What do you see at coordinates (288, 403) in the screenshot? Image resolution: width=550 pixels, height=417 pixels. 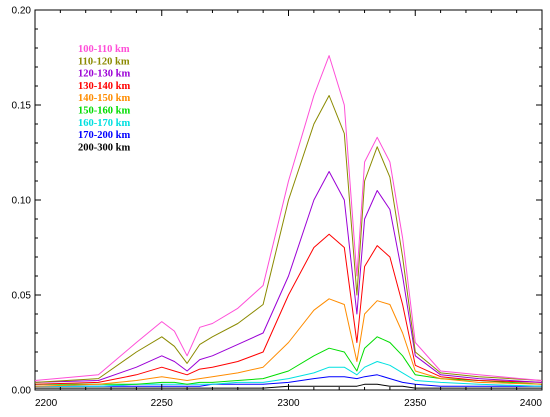 I see `x-tick-label-2: 2300` at bounding box center [288, 403].